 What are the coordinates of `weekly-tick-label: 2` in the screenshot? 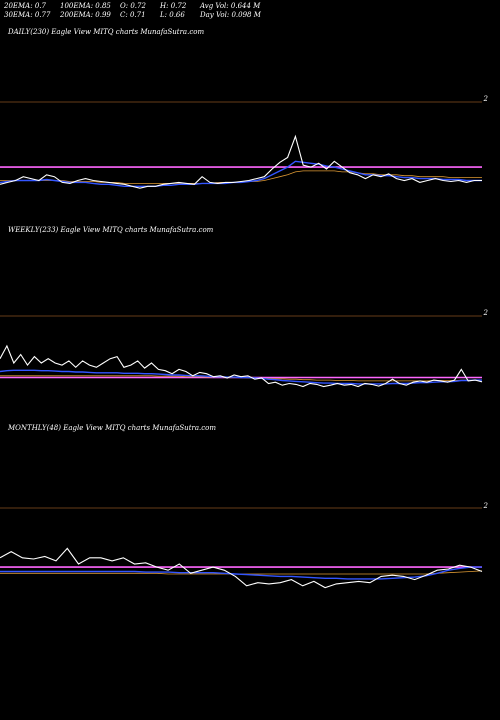 It's located at (485, 313).